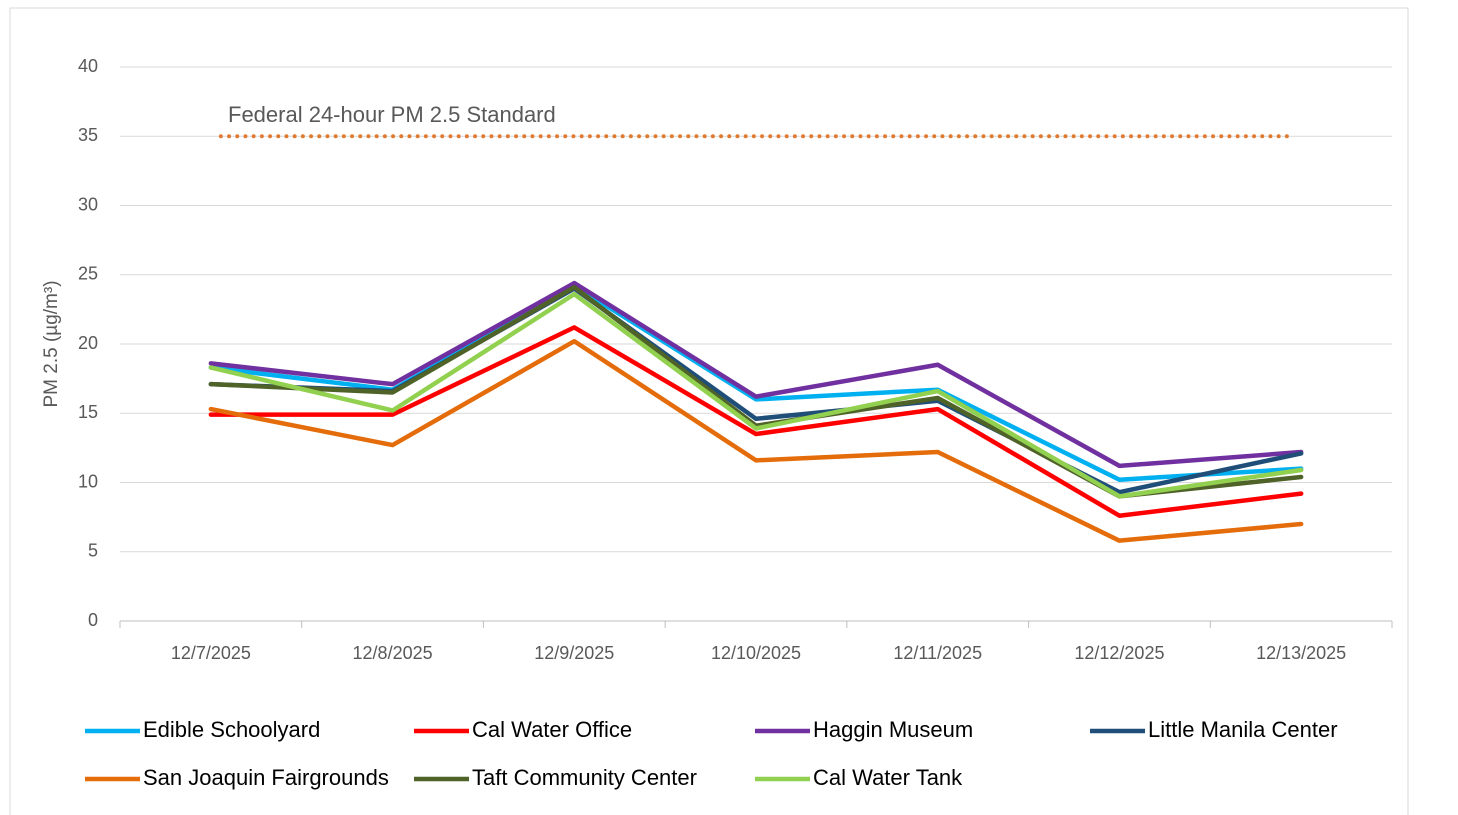 The height and width of the screenshot is (815, 1458). I want to click on y-tick-label: 40, so click(88, 66).